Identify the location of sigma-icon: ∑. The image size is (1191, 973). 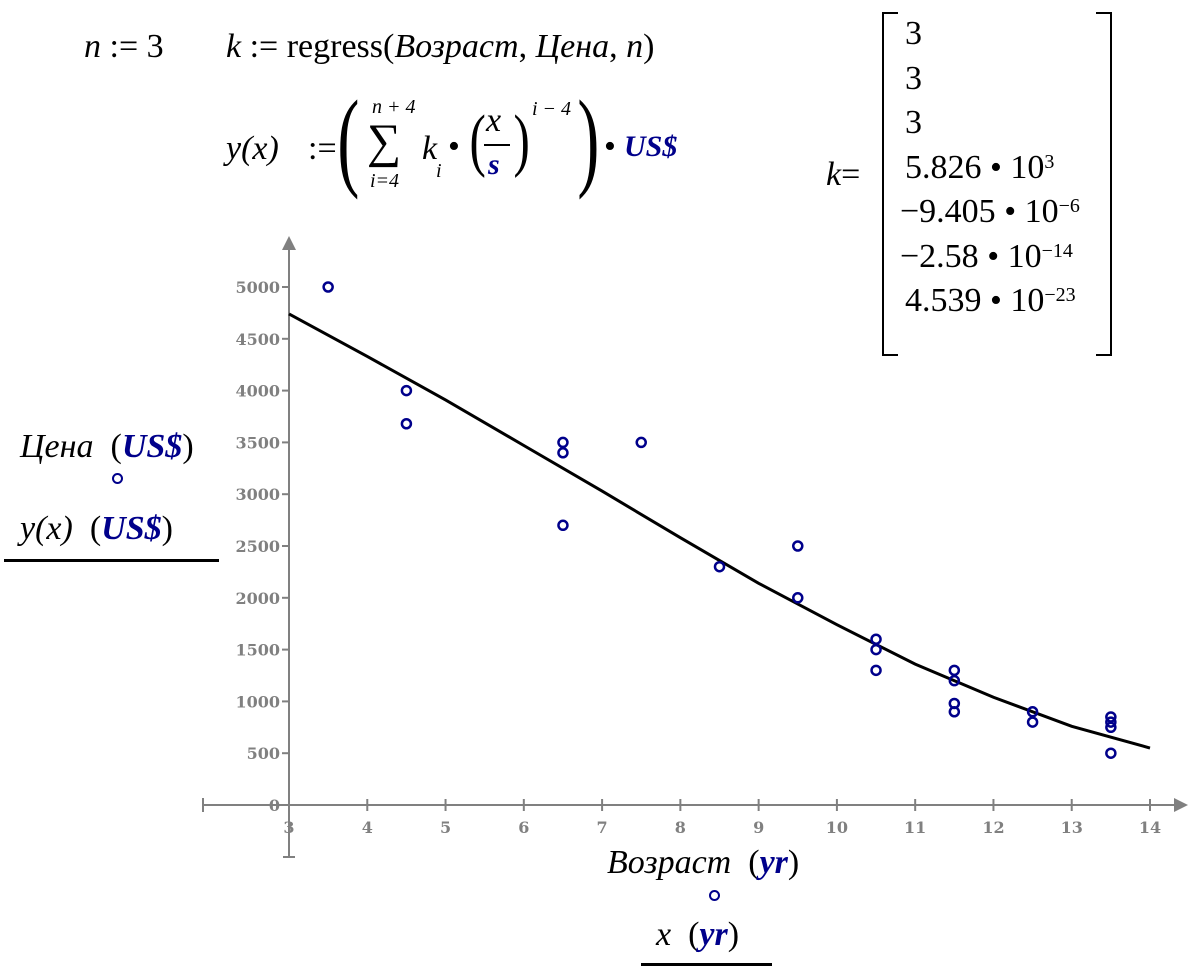
(384, 141).